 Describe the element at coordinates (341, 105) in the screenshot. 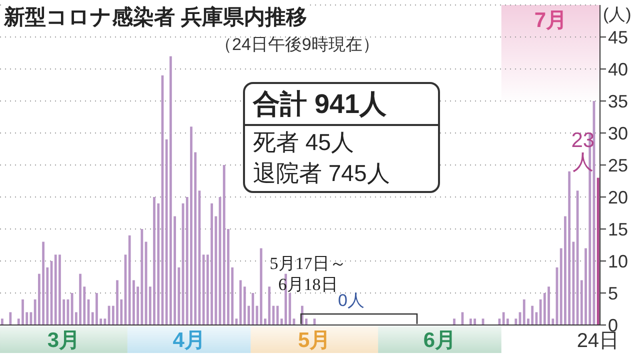

I see `annotation: 合計 941人` at that location.